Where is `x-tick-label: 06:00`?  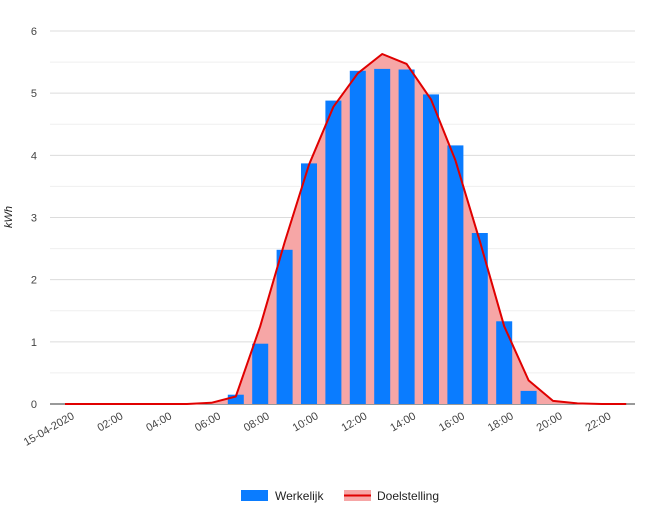 x-tick-label: 06:00 is located at coordinates (208, 422).